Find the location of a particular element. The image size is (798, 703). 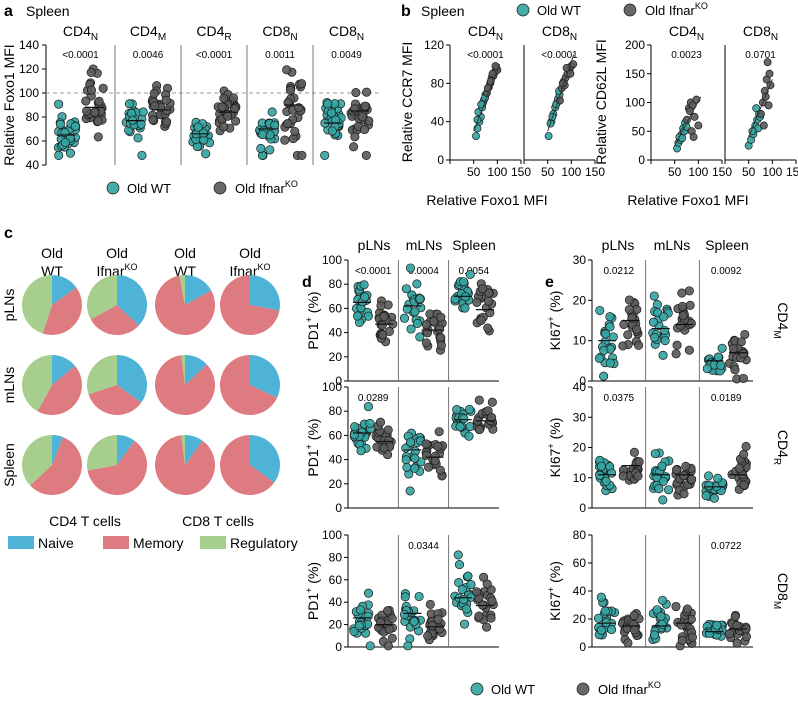

panel-d-ytick-label: 40 is located at coordinates (336, 602).